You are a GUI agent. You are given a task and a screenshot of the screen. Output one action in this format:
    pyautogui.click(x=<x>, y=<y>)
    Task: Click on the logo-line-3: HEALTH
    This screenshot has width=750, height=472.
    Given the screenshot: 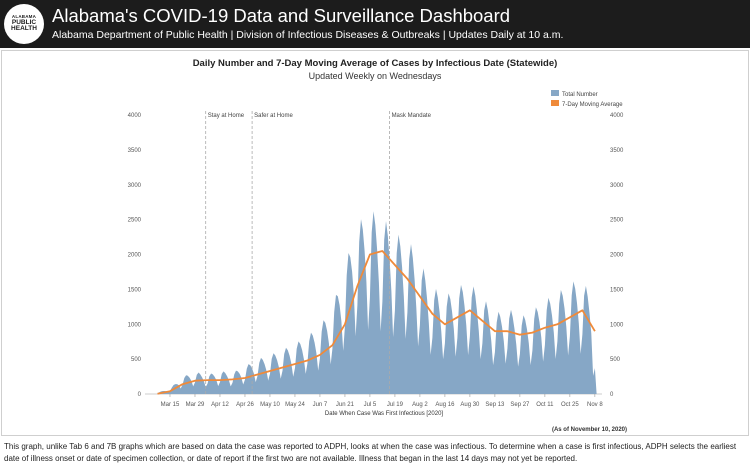 What is the action you would take?
    pyautogui.click(x=24, y=29)
    